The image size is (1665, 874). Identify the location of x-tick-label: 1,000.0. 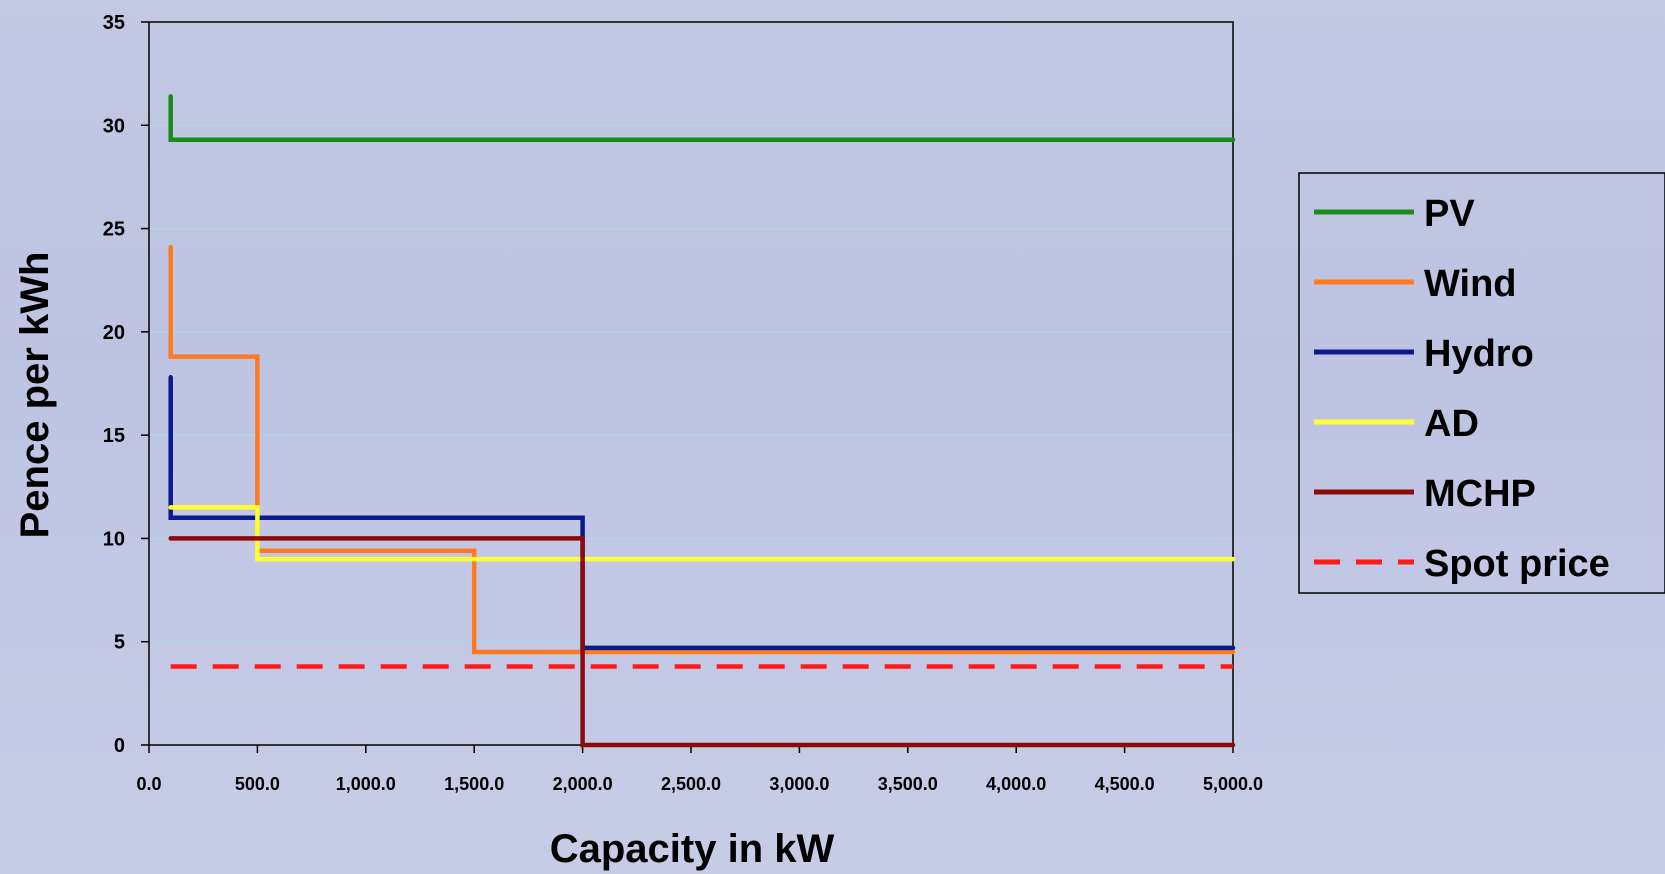
(366, 784).